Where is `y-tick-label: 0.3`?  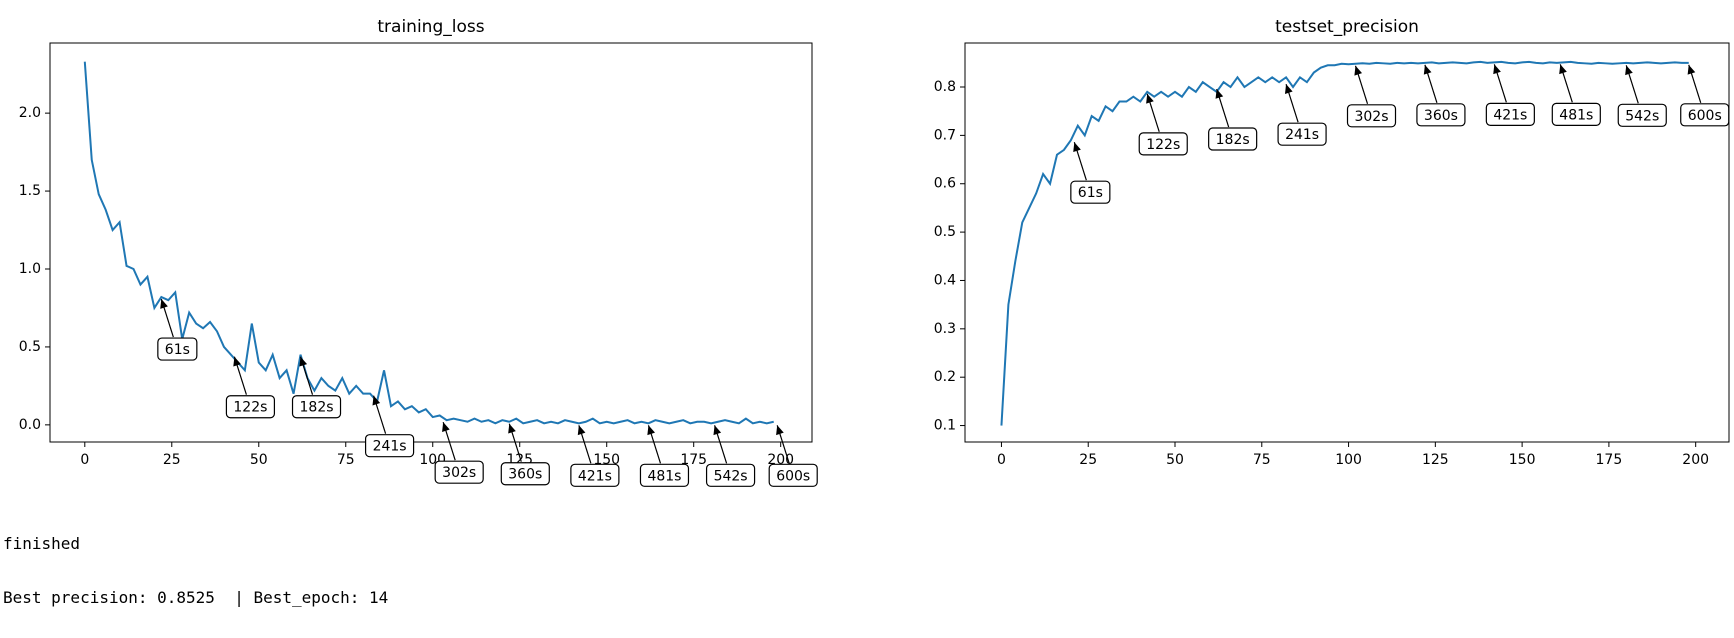 y-tick-label: 0.3 is located at coordinates (945, 329).